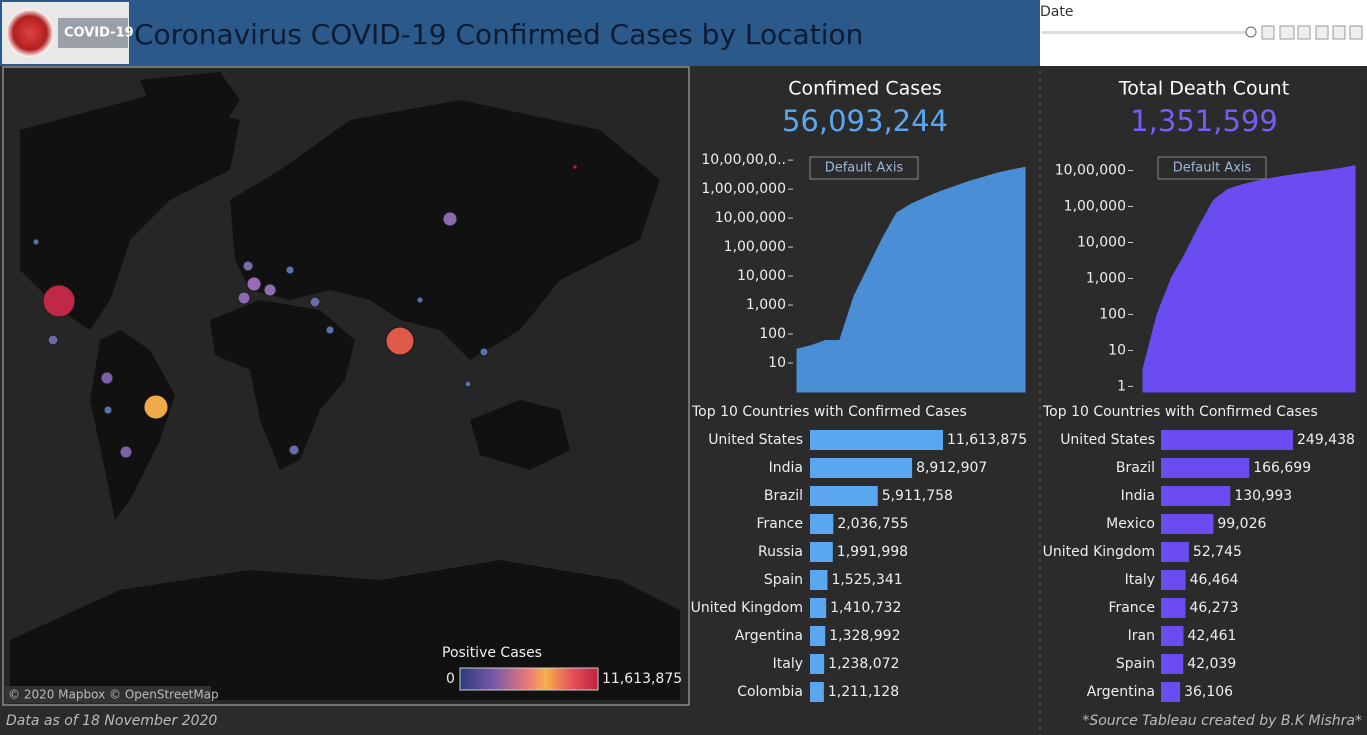  Describe the element at coordinates (872, 524) in the screenshot. I see `value-label: 2,036,755` at that location.